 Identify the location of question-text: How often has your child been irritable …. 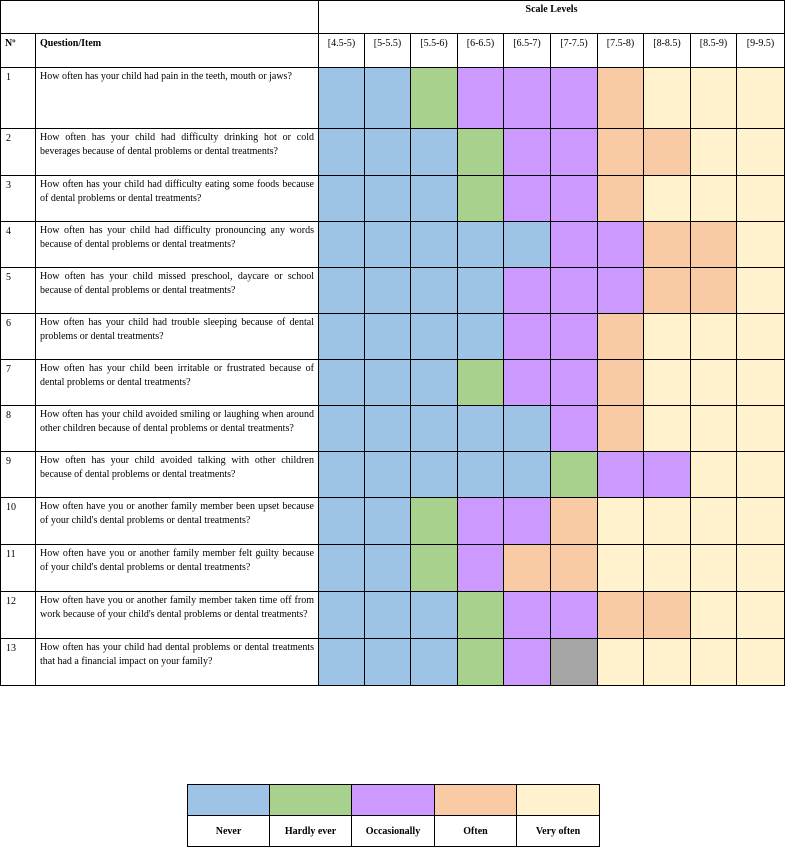
(177, 382).